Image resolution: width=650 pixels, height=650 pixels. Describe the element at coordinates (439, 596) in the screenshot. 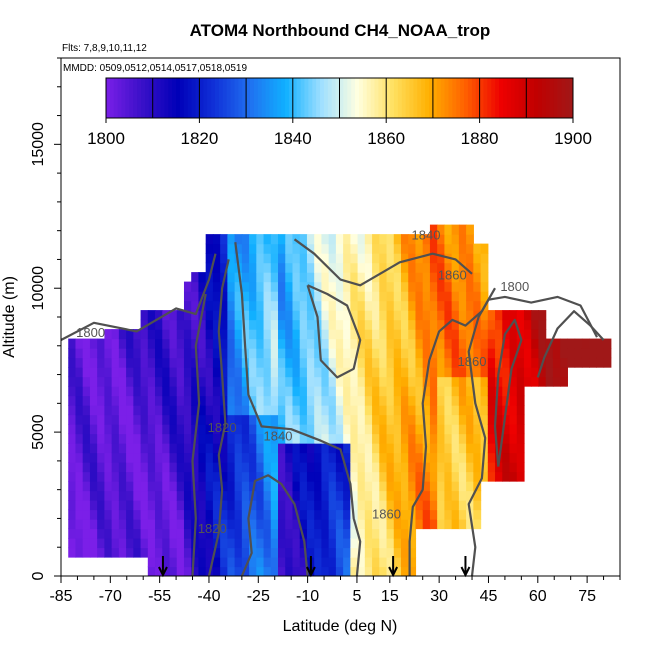

I see `x-tick-label: 30` at that location.